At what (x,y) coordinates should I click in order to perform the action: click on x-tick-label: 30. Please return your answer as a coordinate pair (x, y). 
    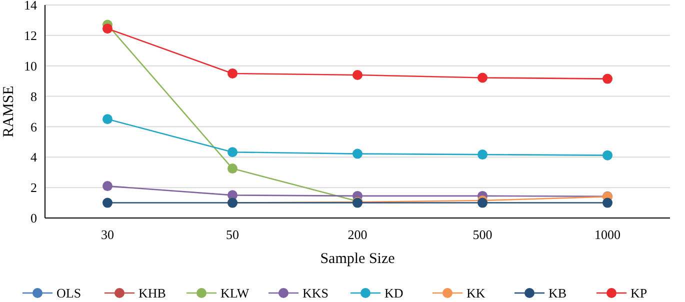
    Looking at the image, I should click on (107, 234).